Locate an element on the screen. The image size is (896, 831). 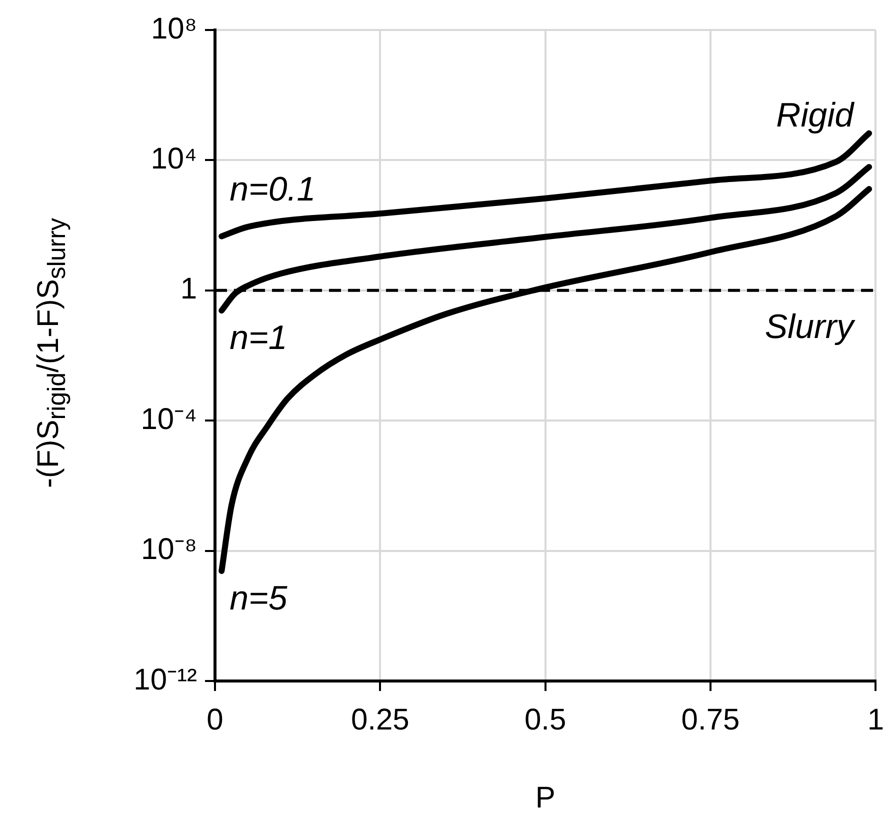
y-tick-label: 10⁻⁸ is located at coordinates (168, 549).